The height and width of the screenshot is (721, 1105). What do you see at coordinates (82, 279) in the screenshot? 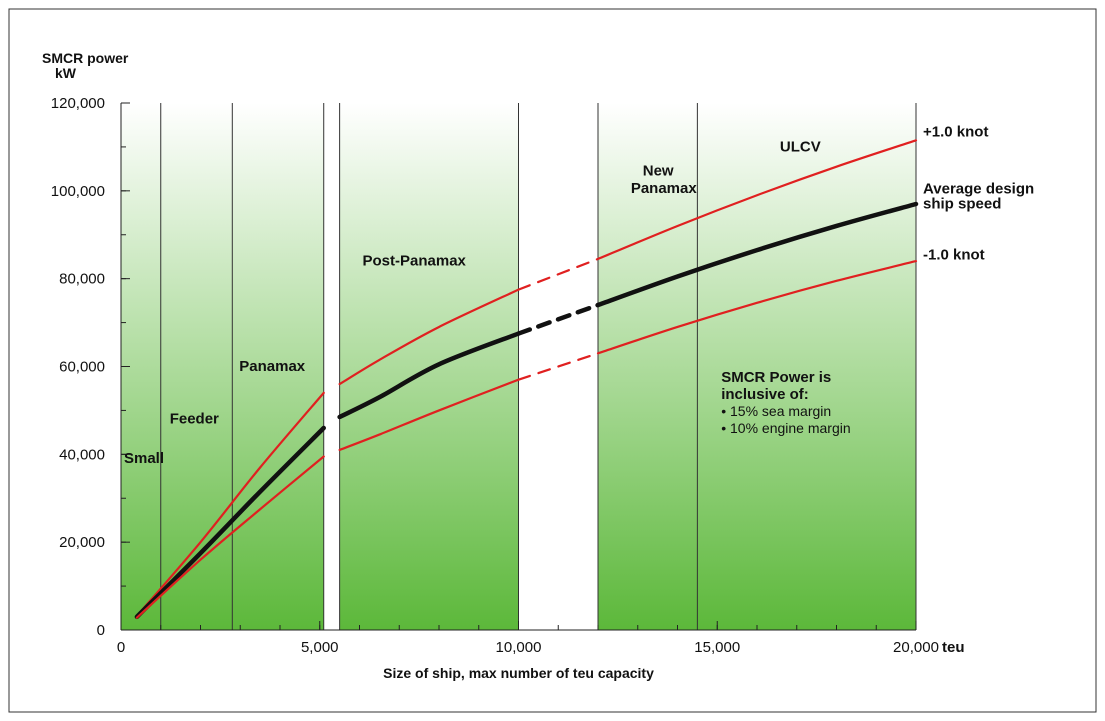
I see `y-tick-label: 80,000` at bounding box center [82, 279].